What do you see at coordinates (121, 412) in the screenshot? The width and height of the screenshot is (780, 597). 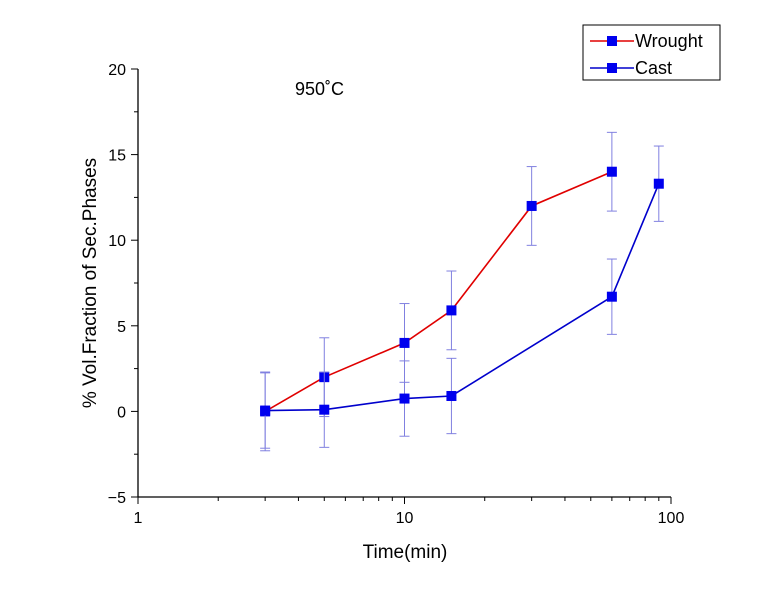 I see `y-tick-label: 0` at bounding box center [121, 412].